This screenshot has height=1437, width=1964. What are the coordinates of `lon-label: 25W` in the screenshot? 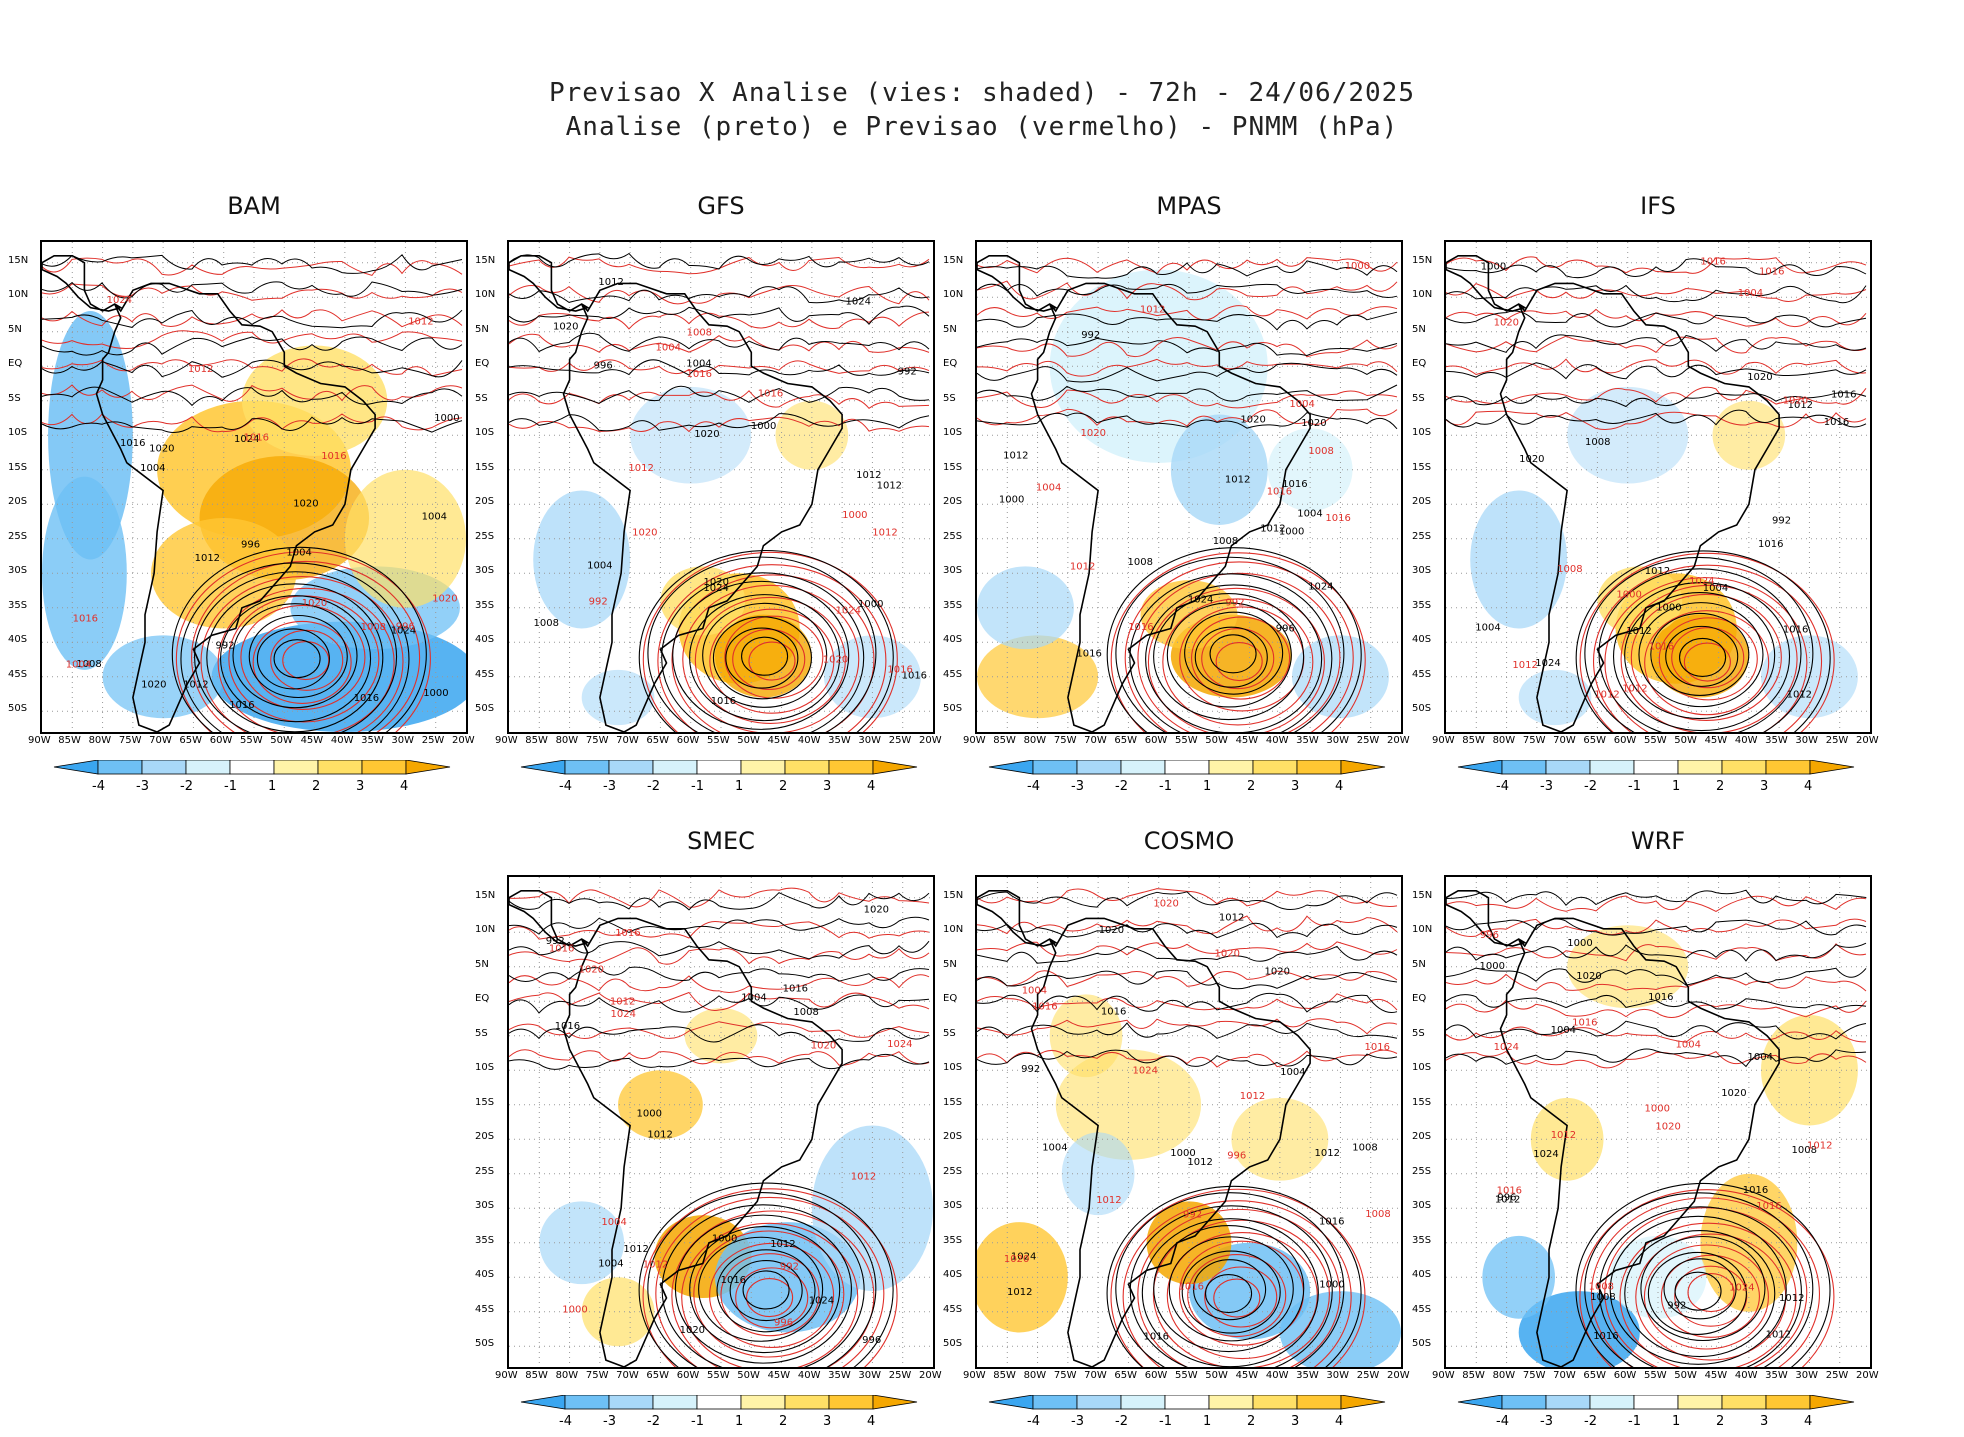 It's located at (900, 740).